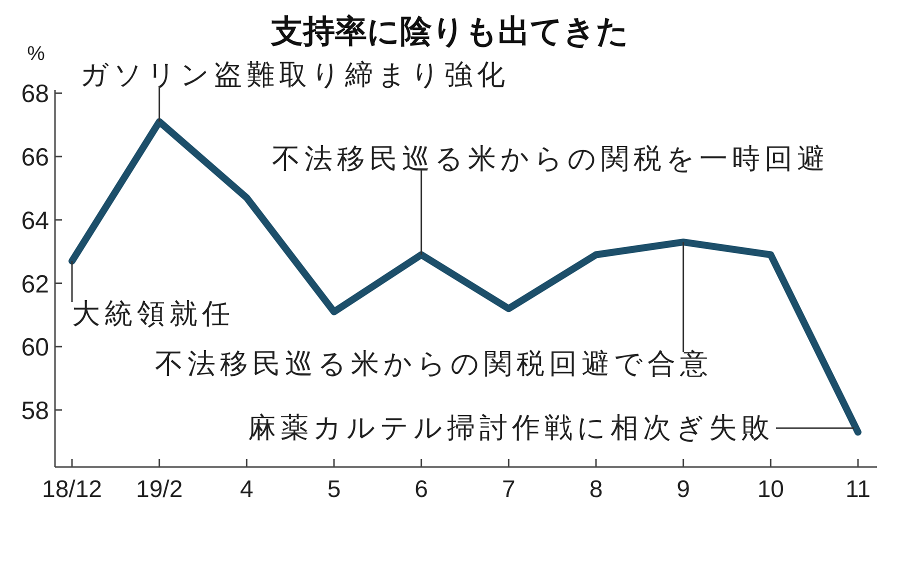 This screenshot has height=574, width=900. Describe the element at coordinates (683, 489) in the screenshot. I see `x-tick-label: 9` at that location.